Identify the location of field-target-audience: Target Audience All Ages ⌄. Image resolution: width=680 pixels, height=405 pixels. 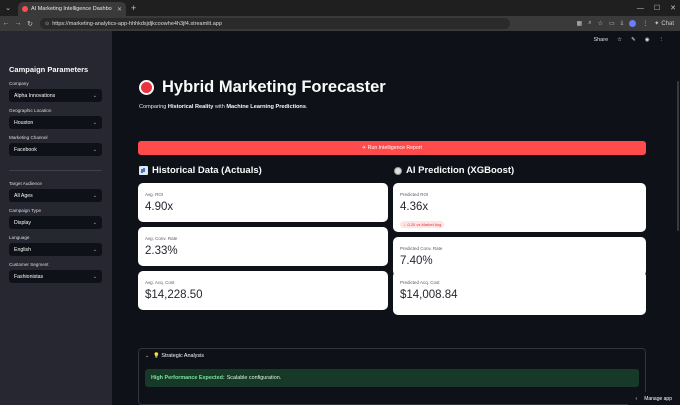
(56, 191).